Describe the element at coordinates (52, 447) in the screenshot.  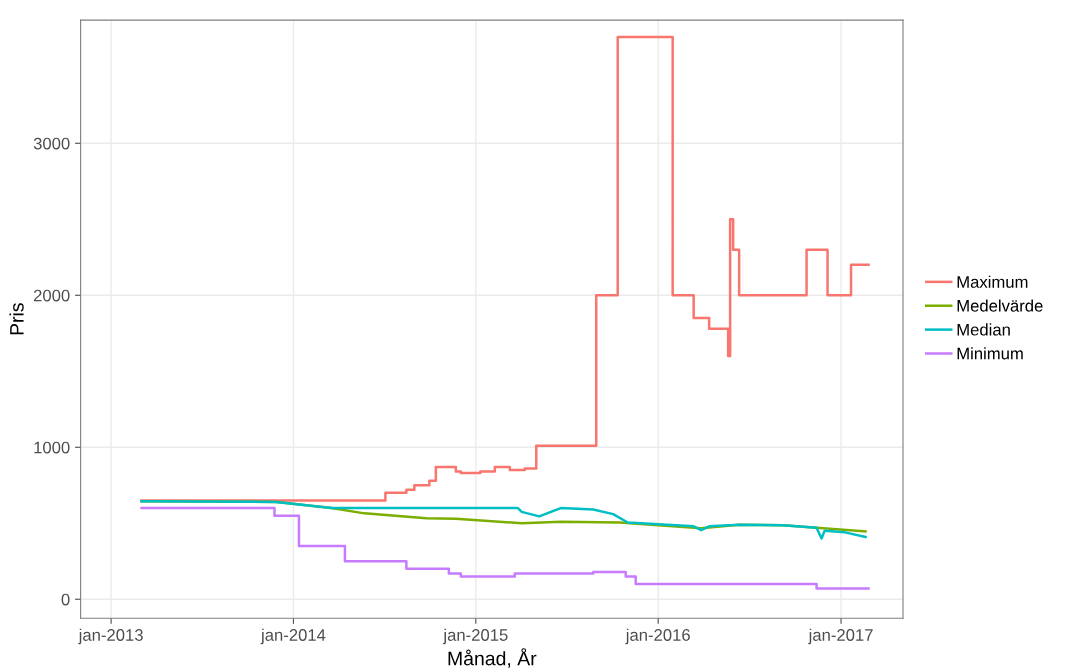
I see `y-tick-label: 1000` at that location.